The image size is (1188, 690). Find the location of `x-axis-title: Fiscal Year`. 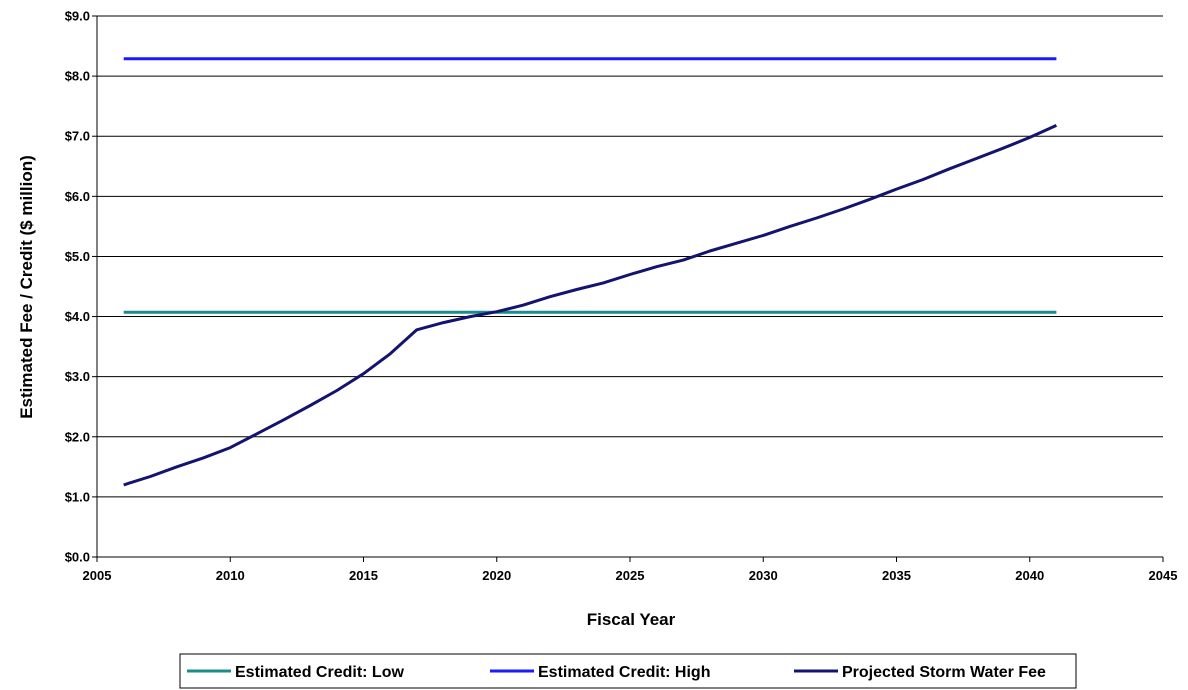

x-axis-title: Fiscal Year is located at coordinates (631, 619).